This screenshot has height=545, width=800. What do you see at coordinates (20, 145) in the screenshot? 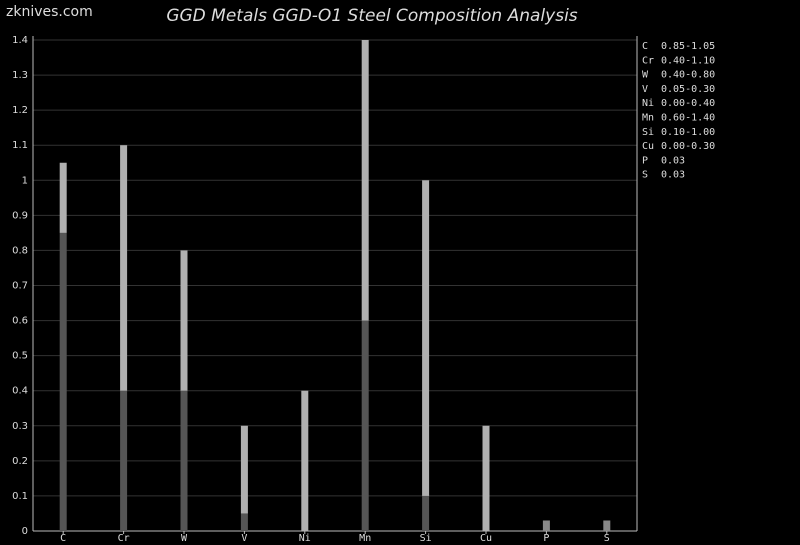
I see `y-tick-label: 1.1` at bounding box center [20, 145].